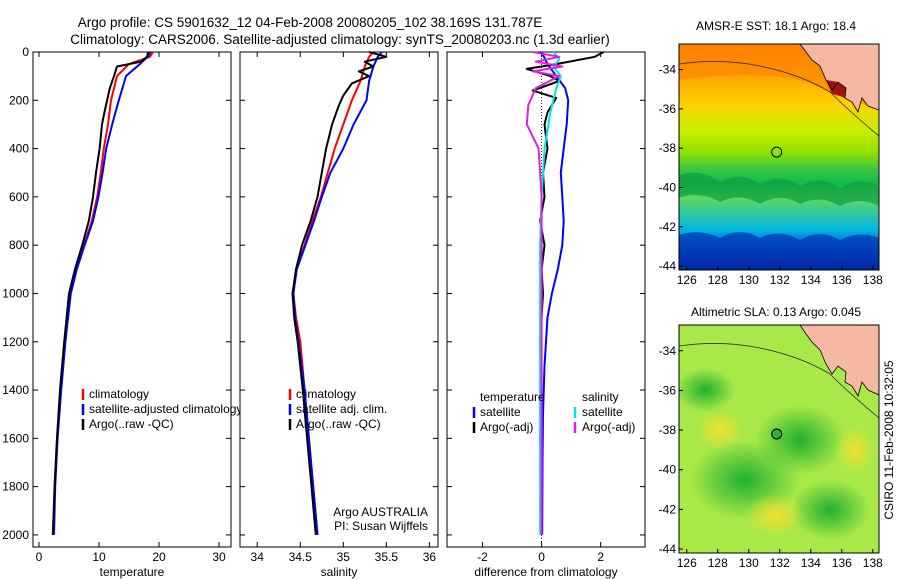 The image size is (900, 580). I want to click on y-tick-label: 1000, so click(15, 293).